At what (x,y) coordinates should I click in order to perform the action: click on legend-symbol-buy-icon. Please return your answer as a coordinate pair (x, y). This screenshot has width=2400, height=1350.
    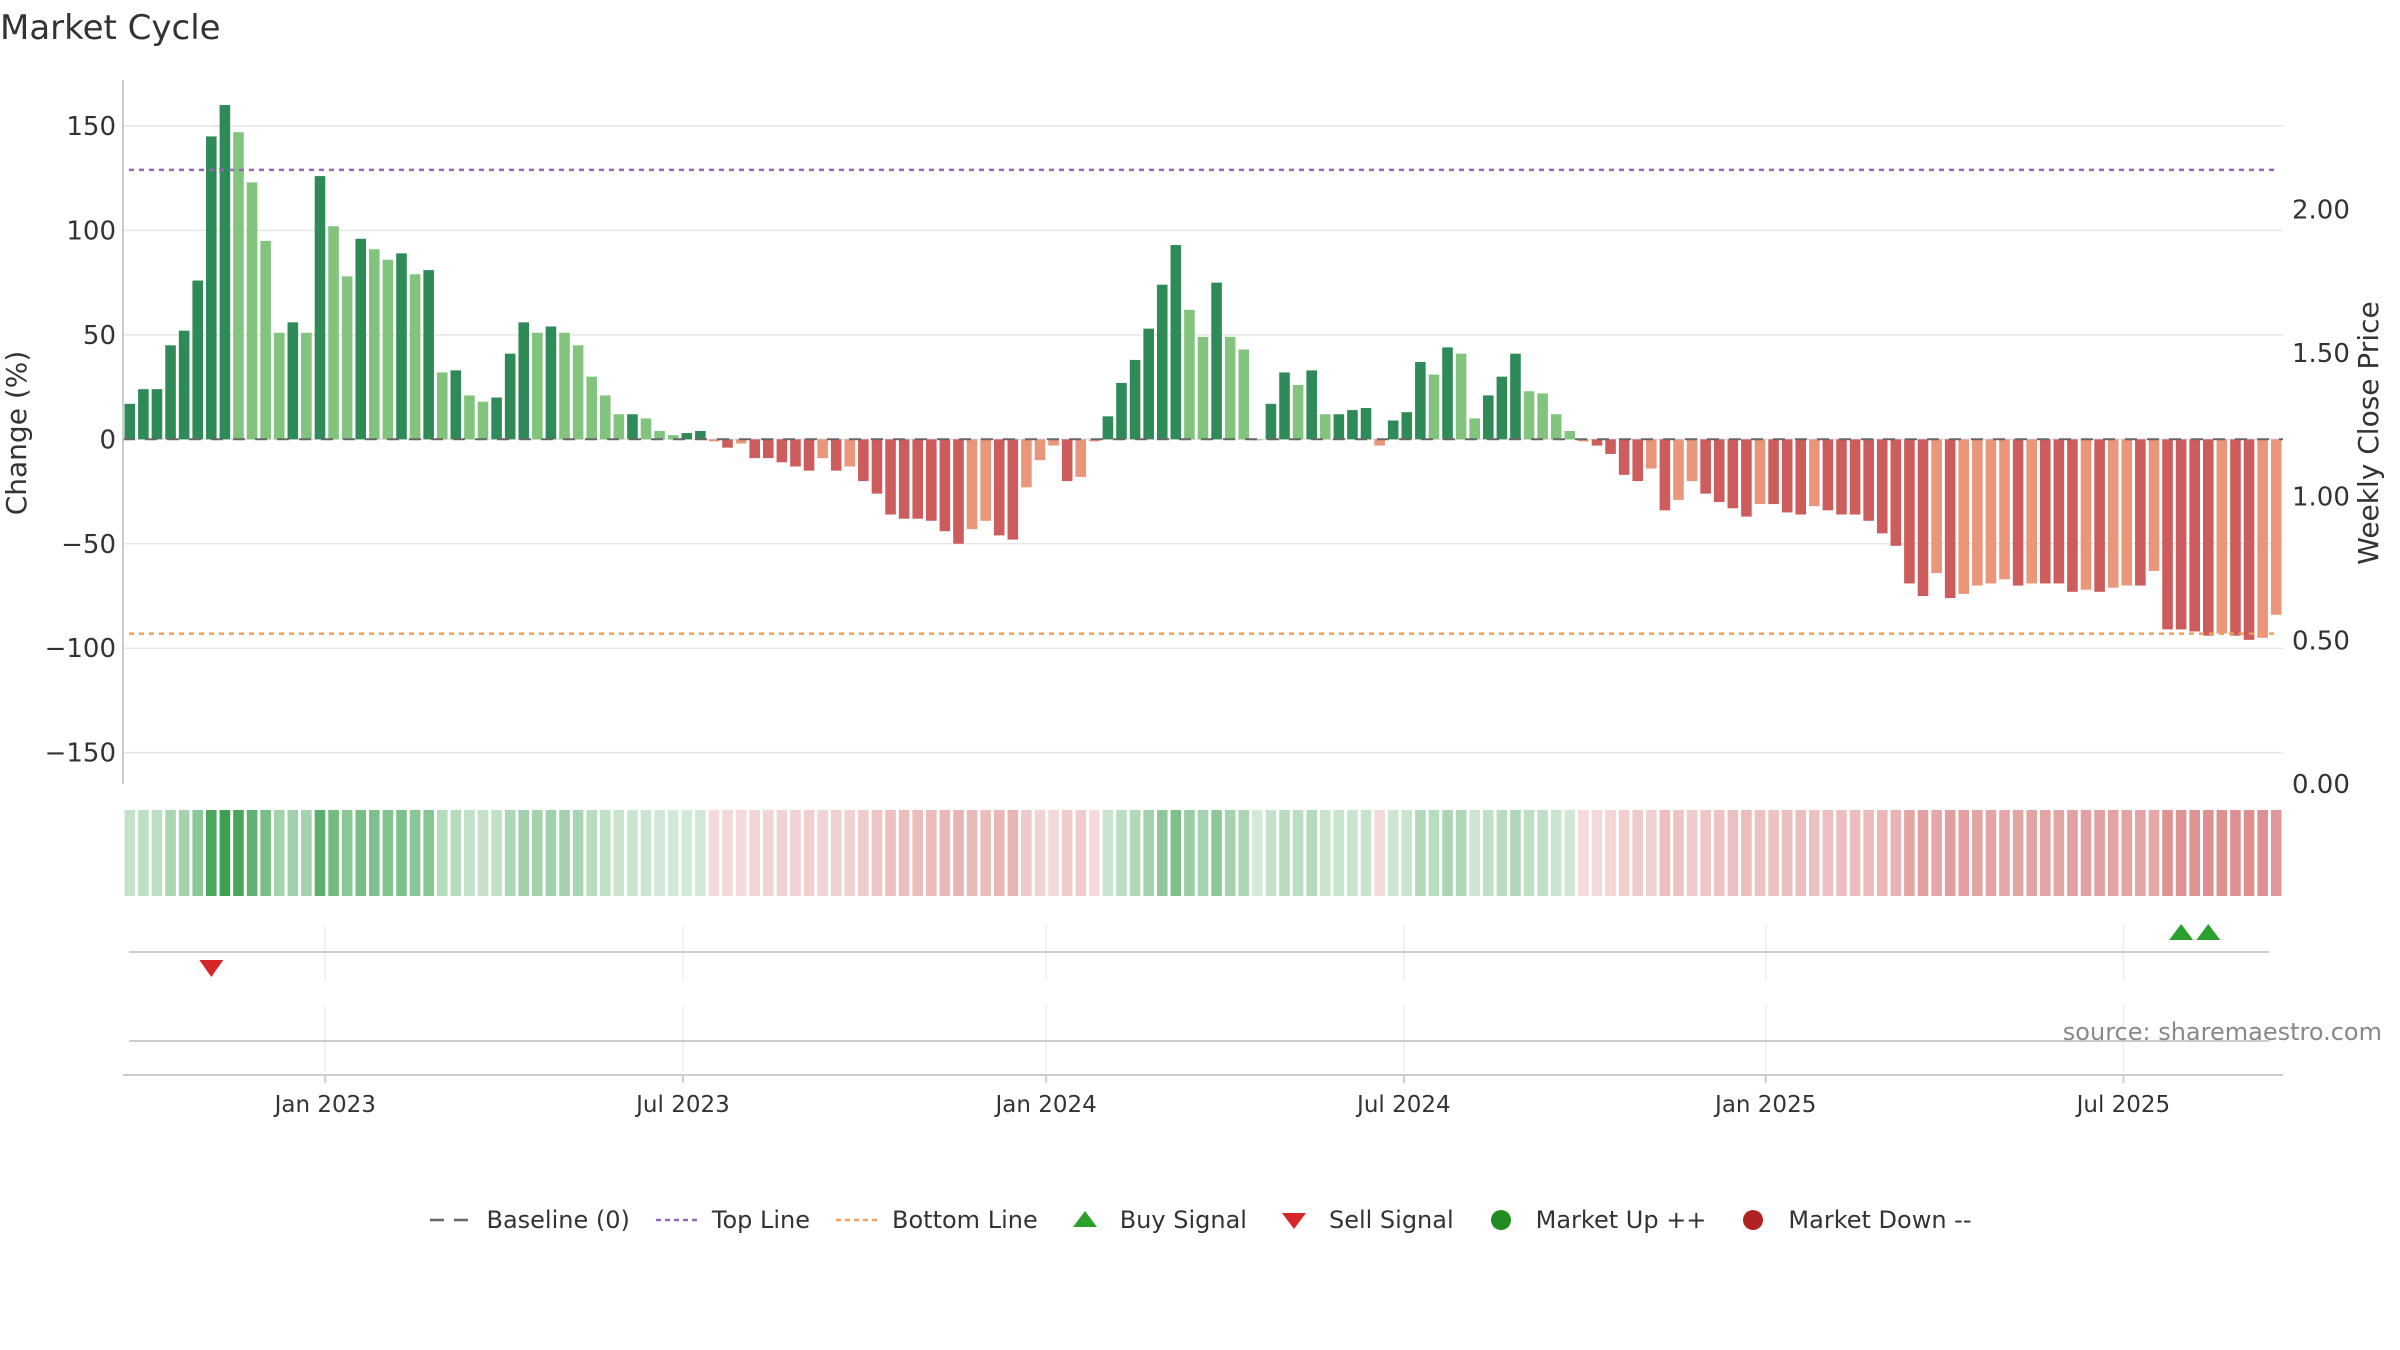
    Looking at the image, I should click on (1085, 1220).